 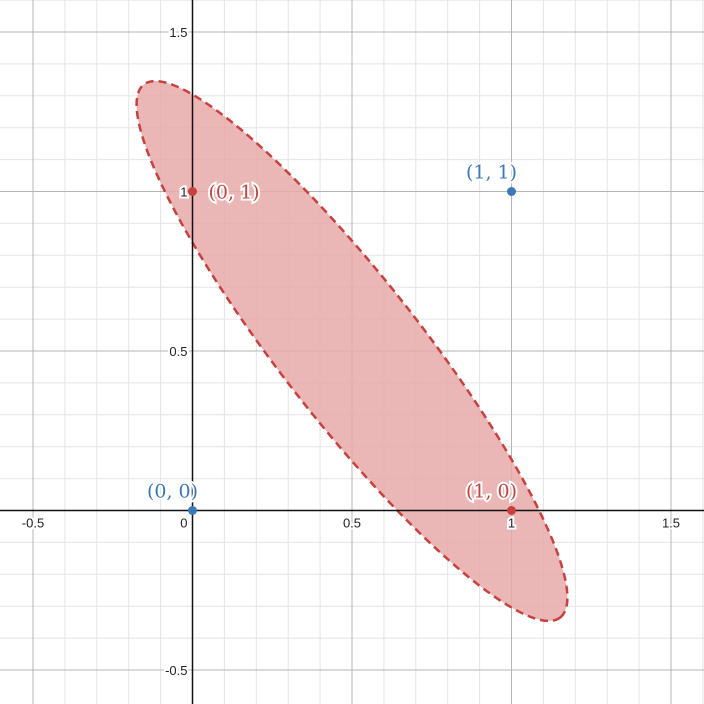 I want to click on origin-tick-label: 0, so click(x=183, y=523).